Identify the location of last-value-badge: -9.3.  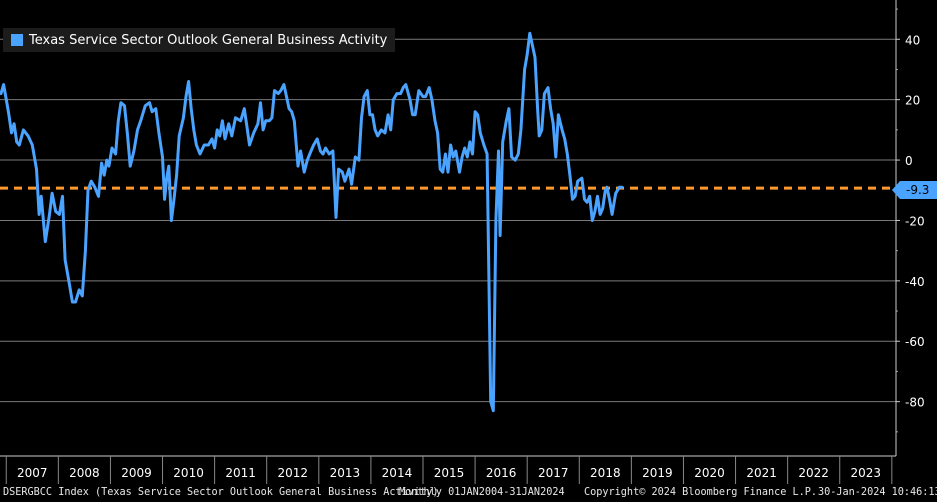
(914, 190).